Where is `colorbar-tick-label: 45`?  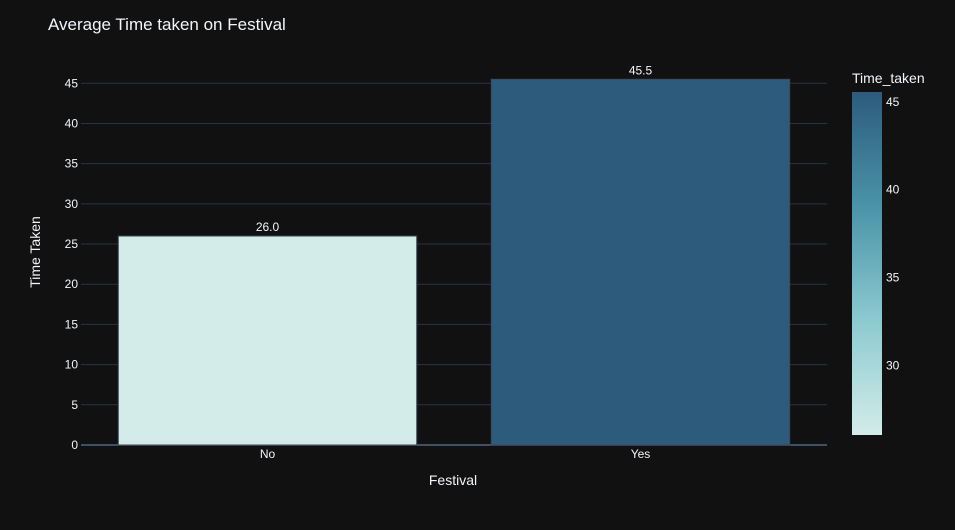 colorbar-tick-label: 45 is located at coordinates (893, 102).